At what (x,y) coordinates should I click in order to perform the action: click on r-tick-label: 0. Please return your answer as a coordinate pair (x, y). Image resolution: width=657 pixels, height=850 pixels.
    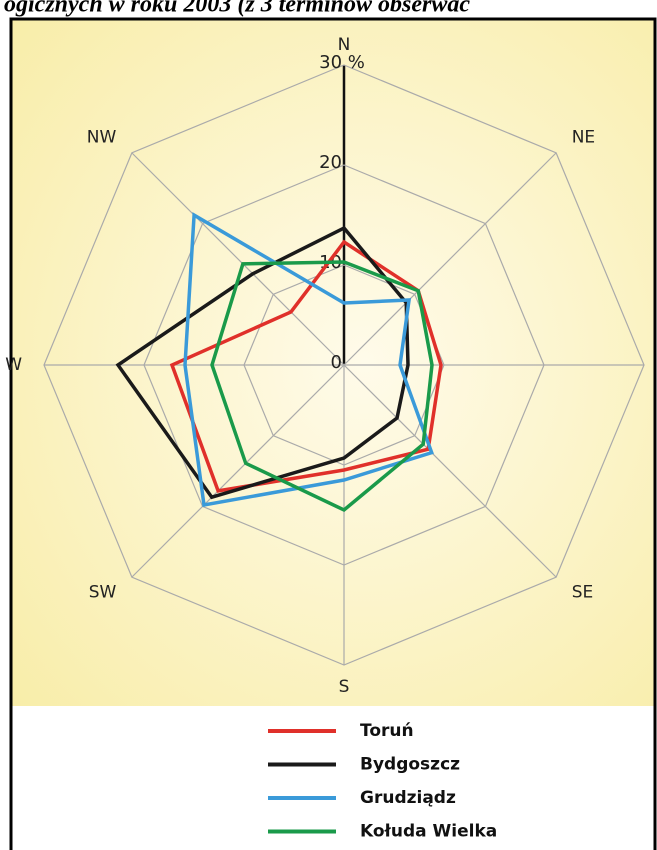
    Looking at the image, I should click on (336, 362).